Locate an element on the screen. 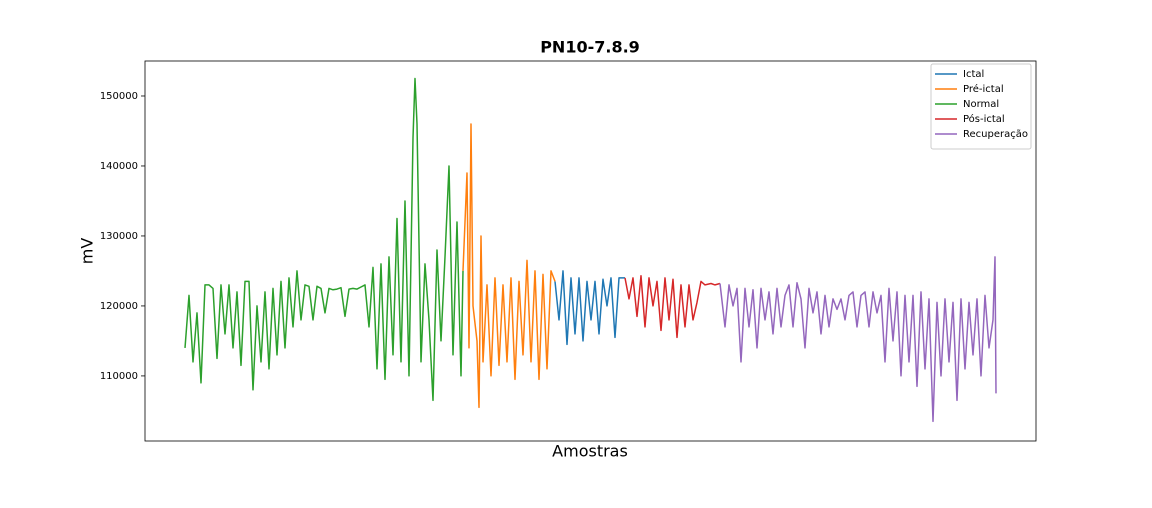  legend-label: Ictal is located at coordinates (973, 74).